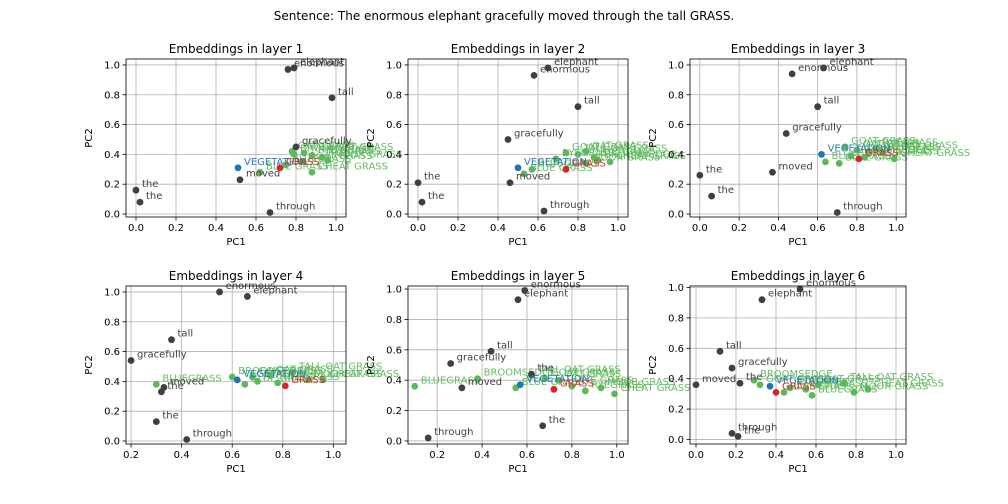 This screenshot has height=504, width=1008. Describe the element at coordinates (482, 357) in the screenshot. I see `point-label-word: gracefully` at that location.